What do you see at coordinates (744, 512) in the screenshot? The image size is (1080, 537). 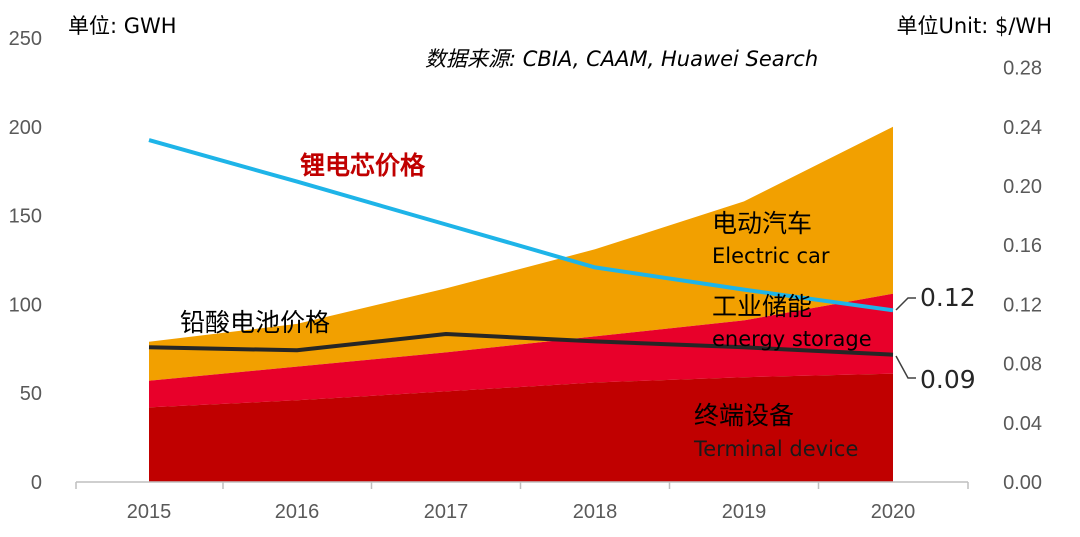 I see `x-tick-label: 2019` at bounding box center [744, 512].